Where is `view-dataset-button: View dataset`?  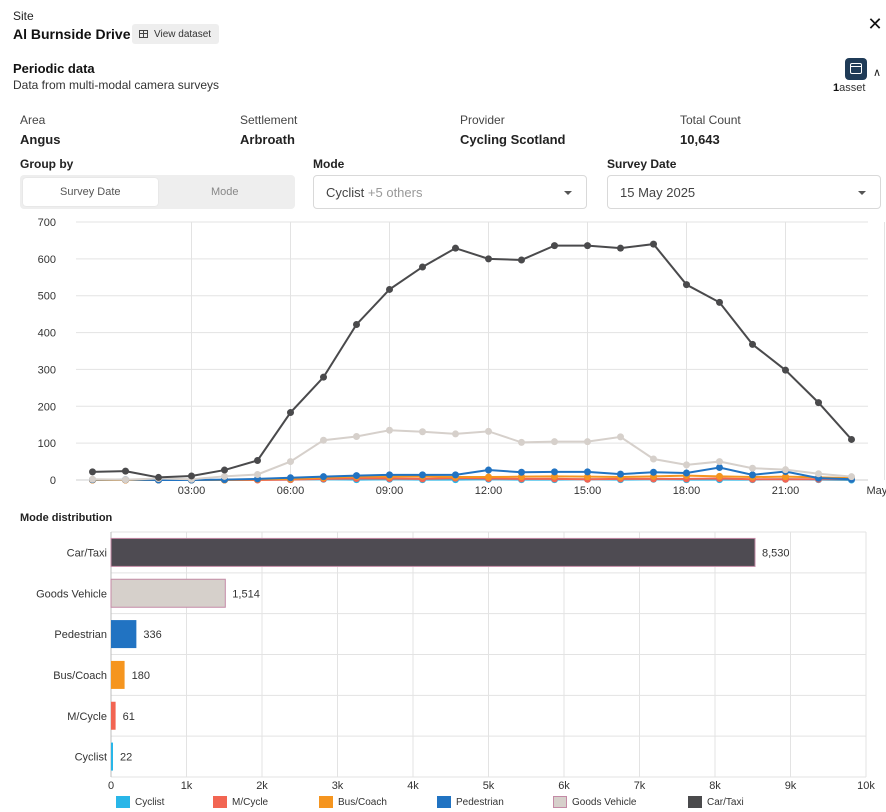
view-dataset-button: View dataset is located at coordinates (176, 34).